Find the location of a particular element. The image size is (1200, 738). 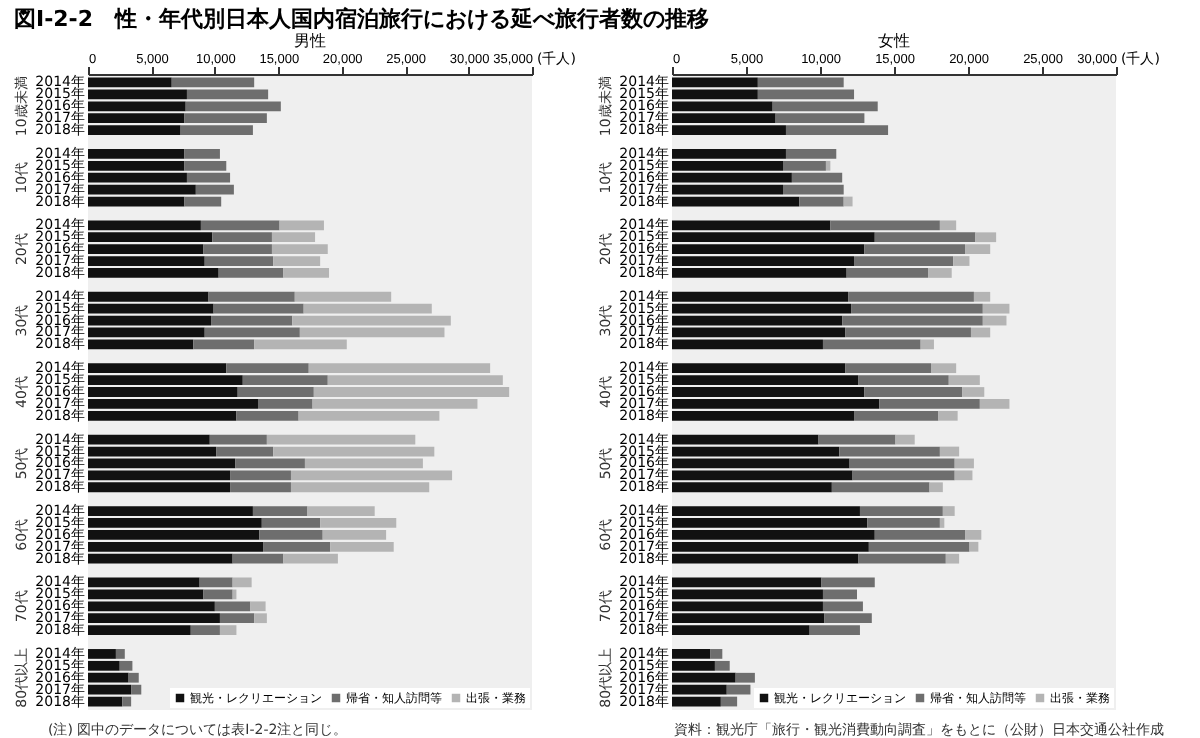

chart-subtitle: 女性 is located at coordinates (894, 41).